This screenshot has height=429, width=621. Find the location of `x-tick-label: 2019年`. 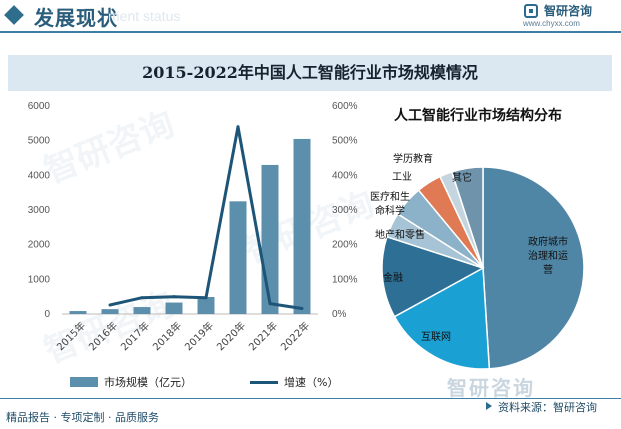

x-tick-label: 2019年 is located at coordinates (199, 336).